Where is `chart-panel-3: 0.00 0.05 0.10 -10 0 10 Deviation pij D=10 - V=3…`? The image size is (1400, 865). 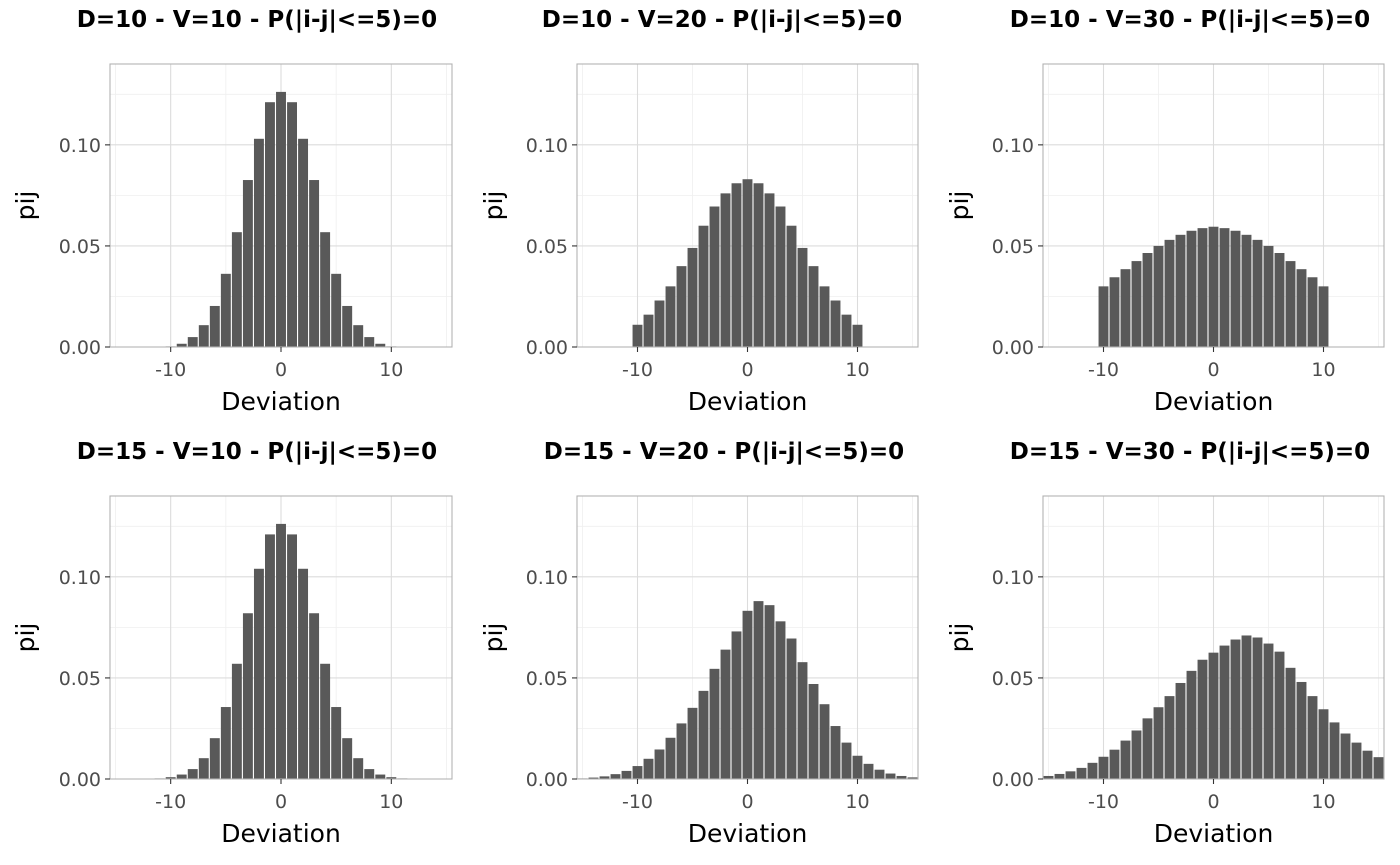
chart-panel-3: 0.00 0.05 0.10 -10 0 10 Deviation pij D=10 - V=3… is located at coordinates (1165, 211).